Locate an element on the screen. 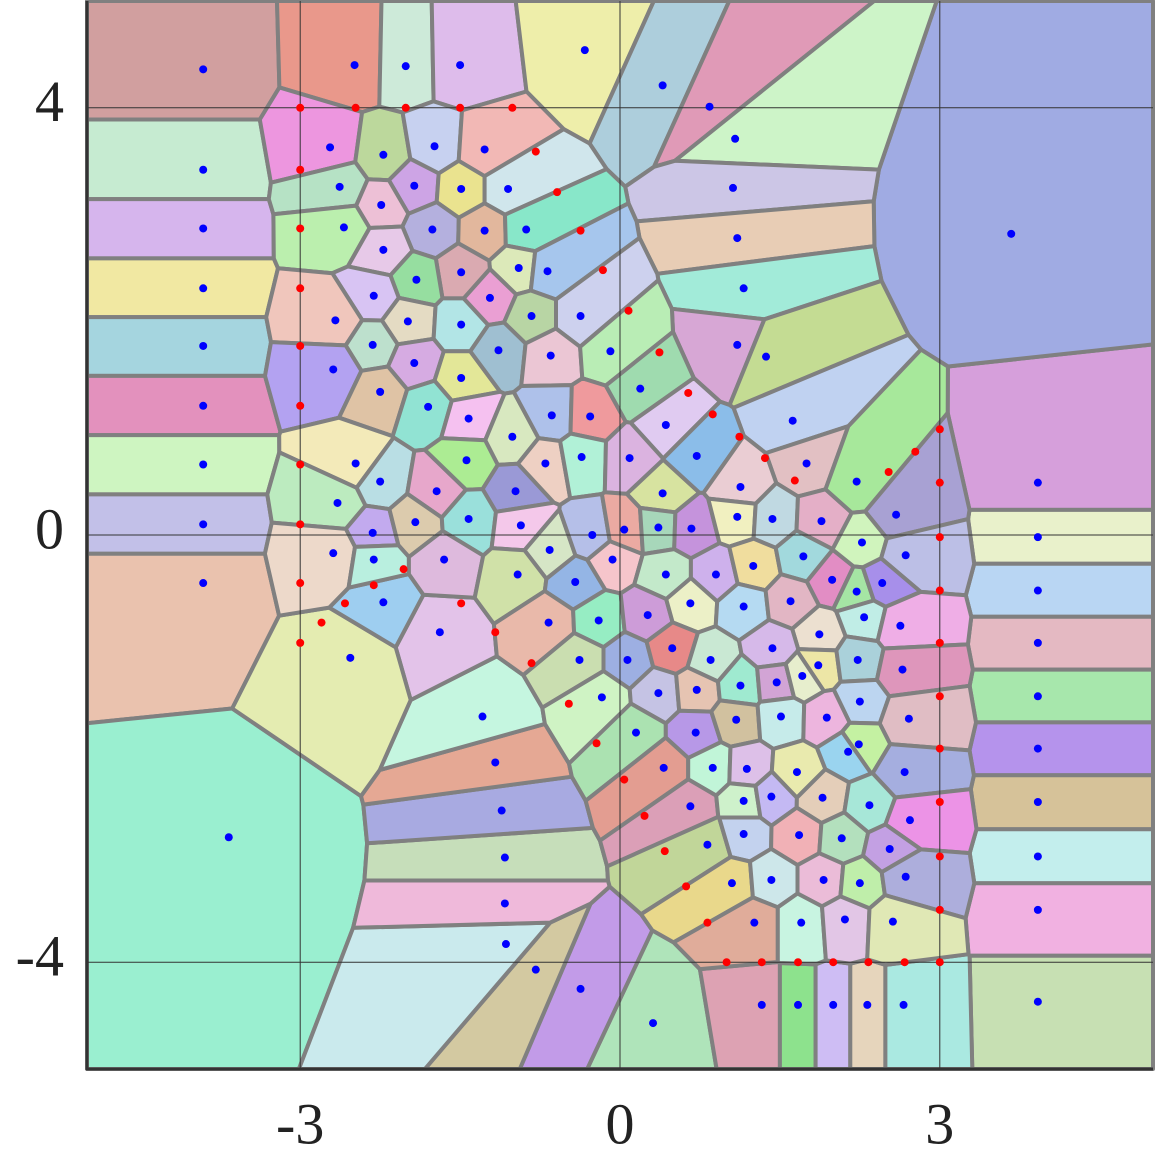 This screenshot has height=1158, width=1157. y-tick-label: -4 is located at coordinates (40, 956).